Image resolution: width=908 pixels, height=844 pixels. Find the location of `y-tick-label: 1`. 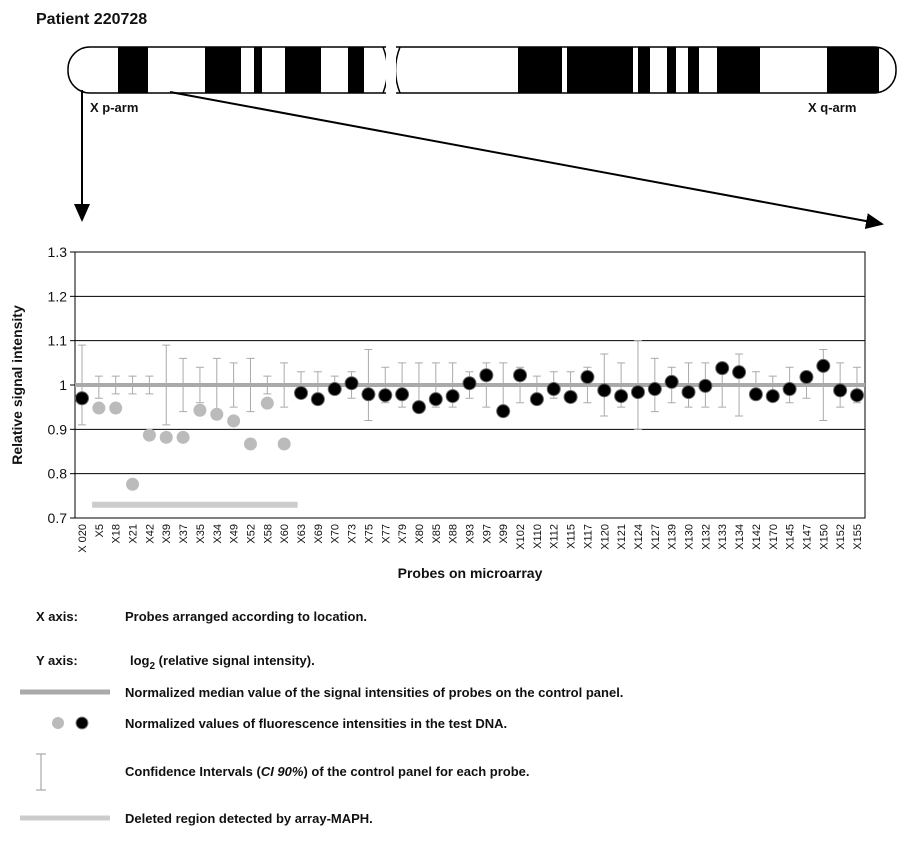

y-tick-label: 1 is located at coordinates (63, 385).